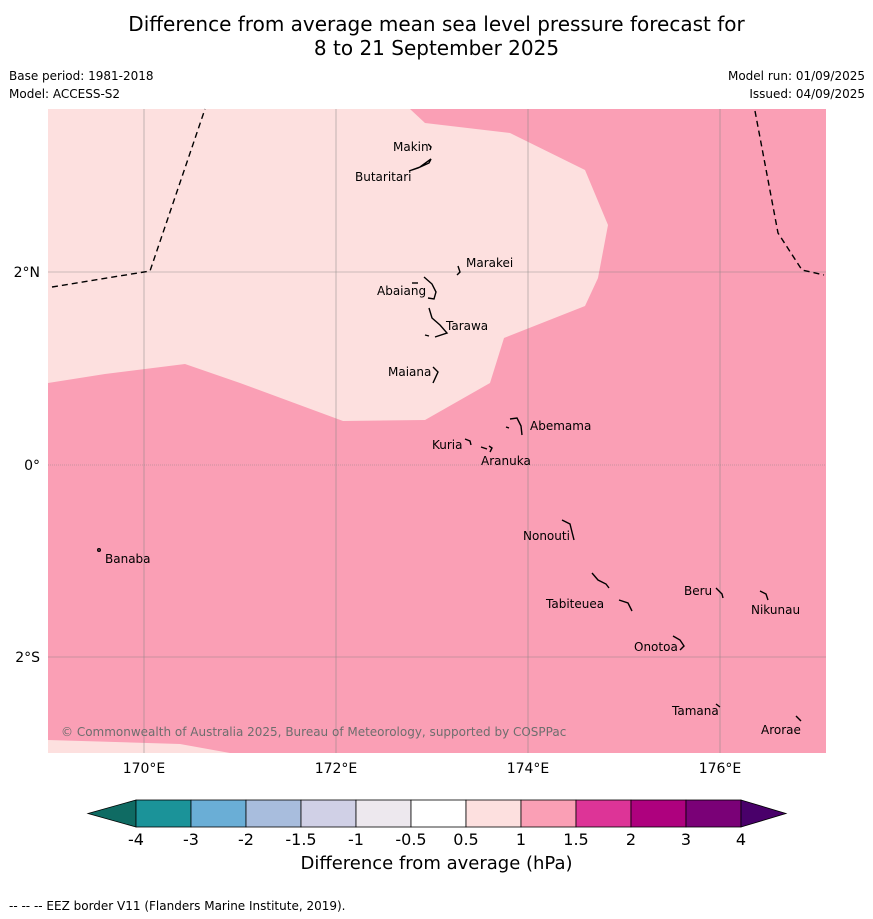 This screenshot has height=919, width=873. What do you see at coordinates (427, 335) in the screenshot?
I see `island-tarawa-west` at bounding box center [427, 335].